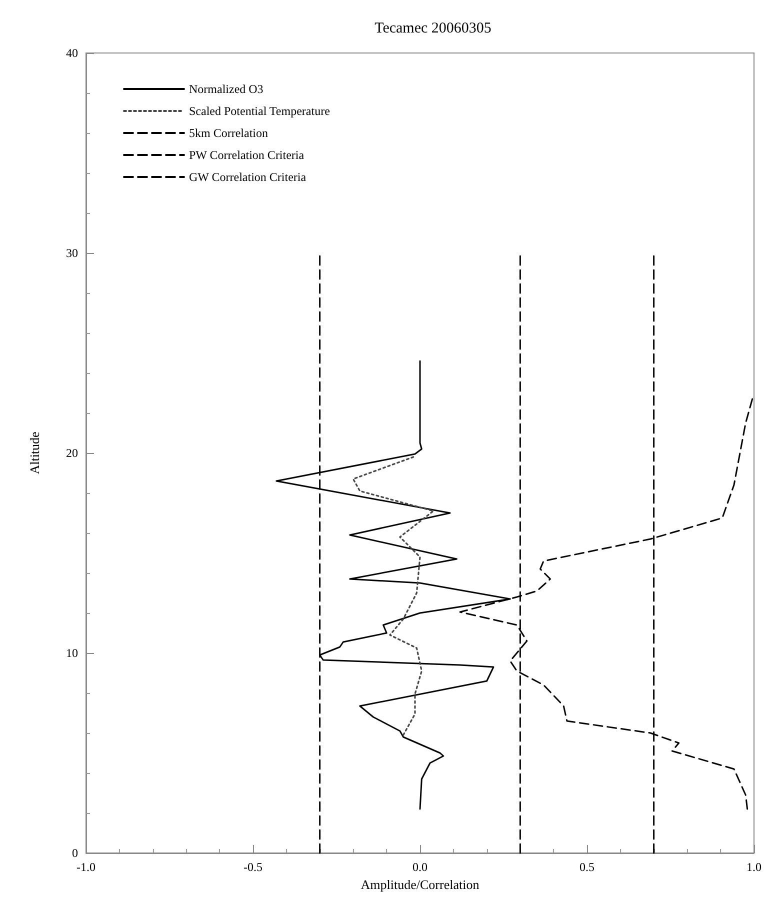 The image size is (776, 917). Describe the element at coordinates (72, 253) in the screenshot. I see `y-tick-label: 30` at that location.